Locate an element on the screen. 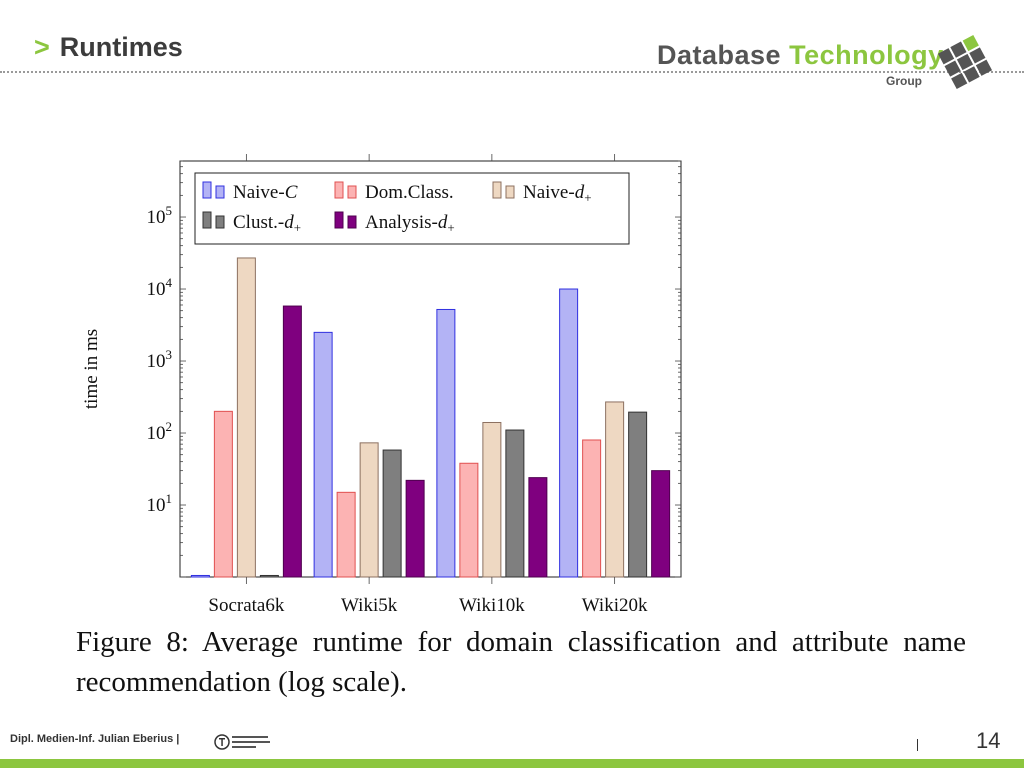  legend-label: Naive-d+ is located at coordinates (557, 193).